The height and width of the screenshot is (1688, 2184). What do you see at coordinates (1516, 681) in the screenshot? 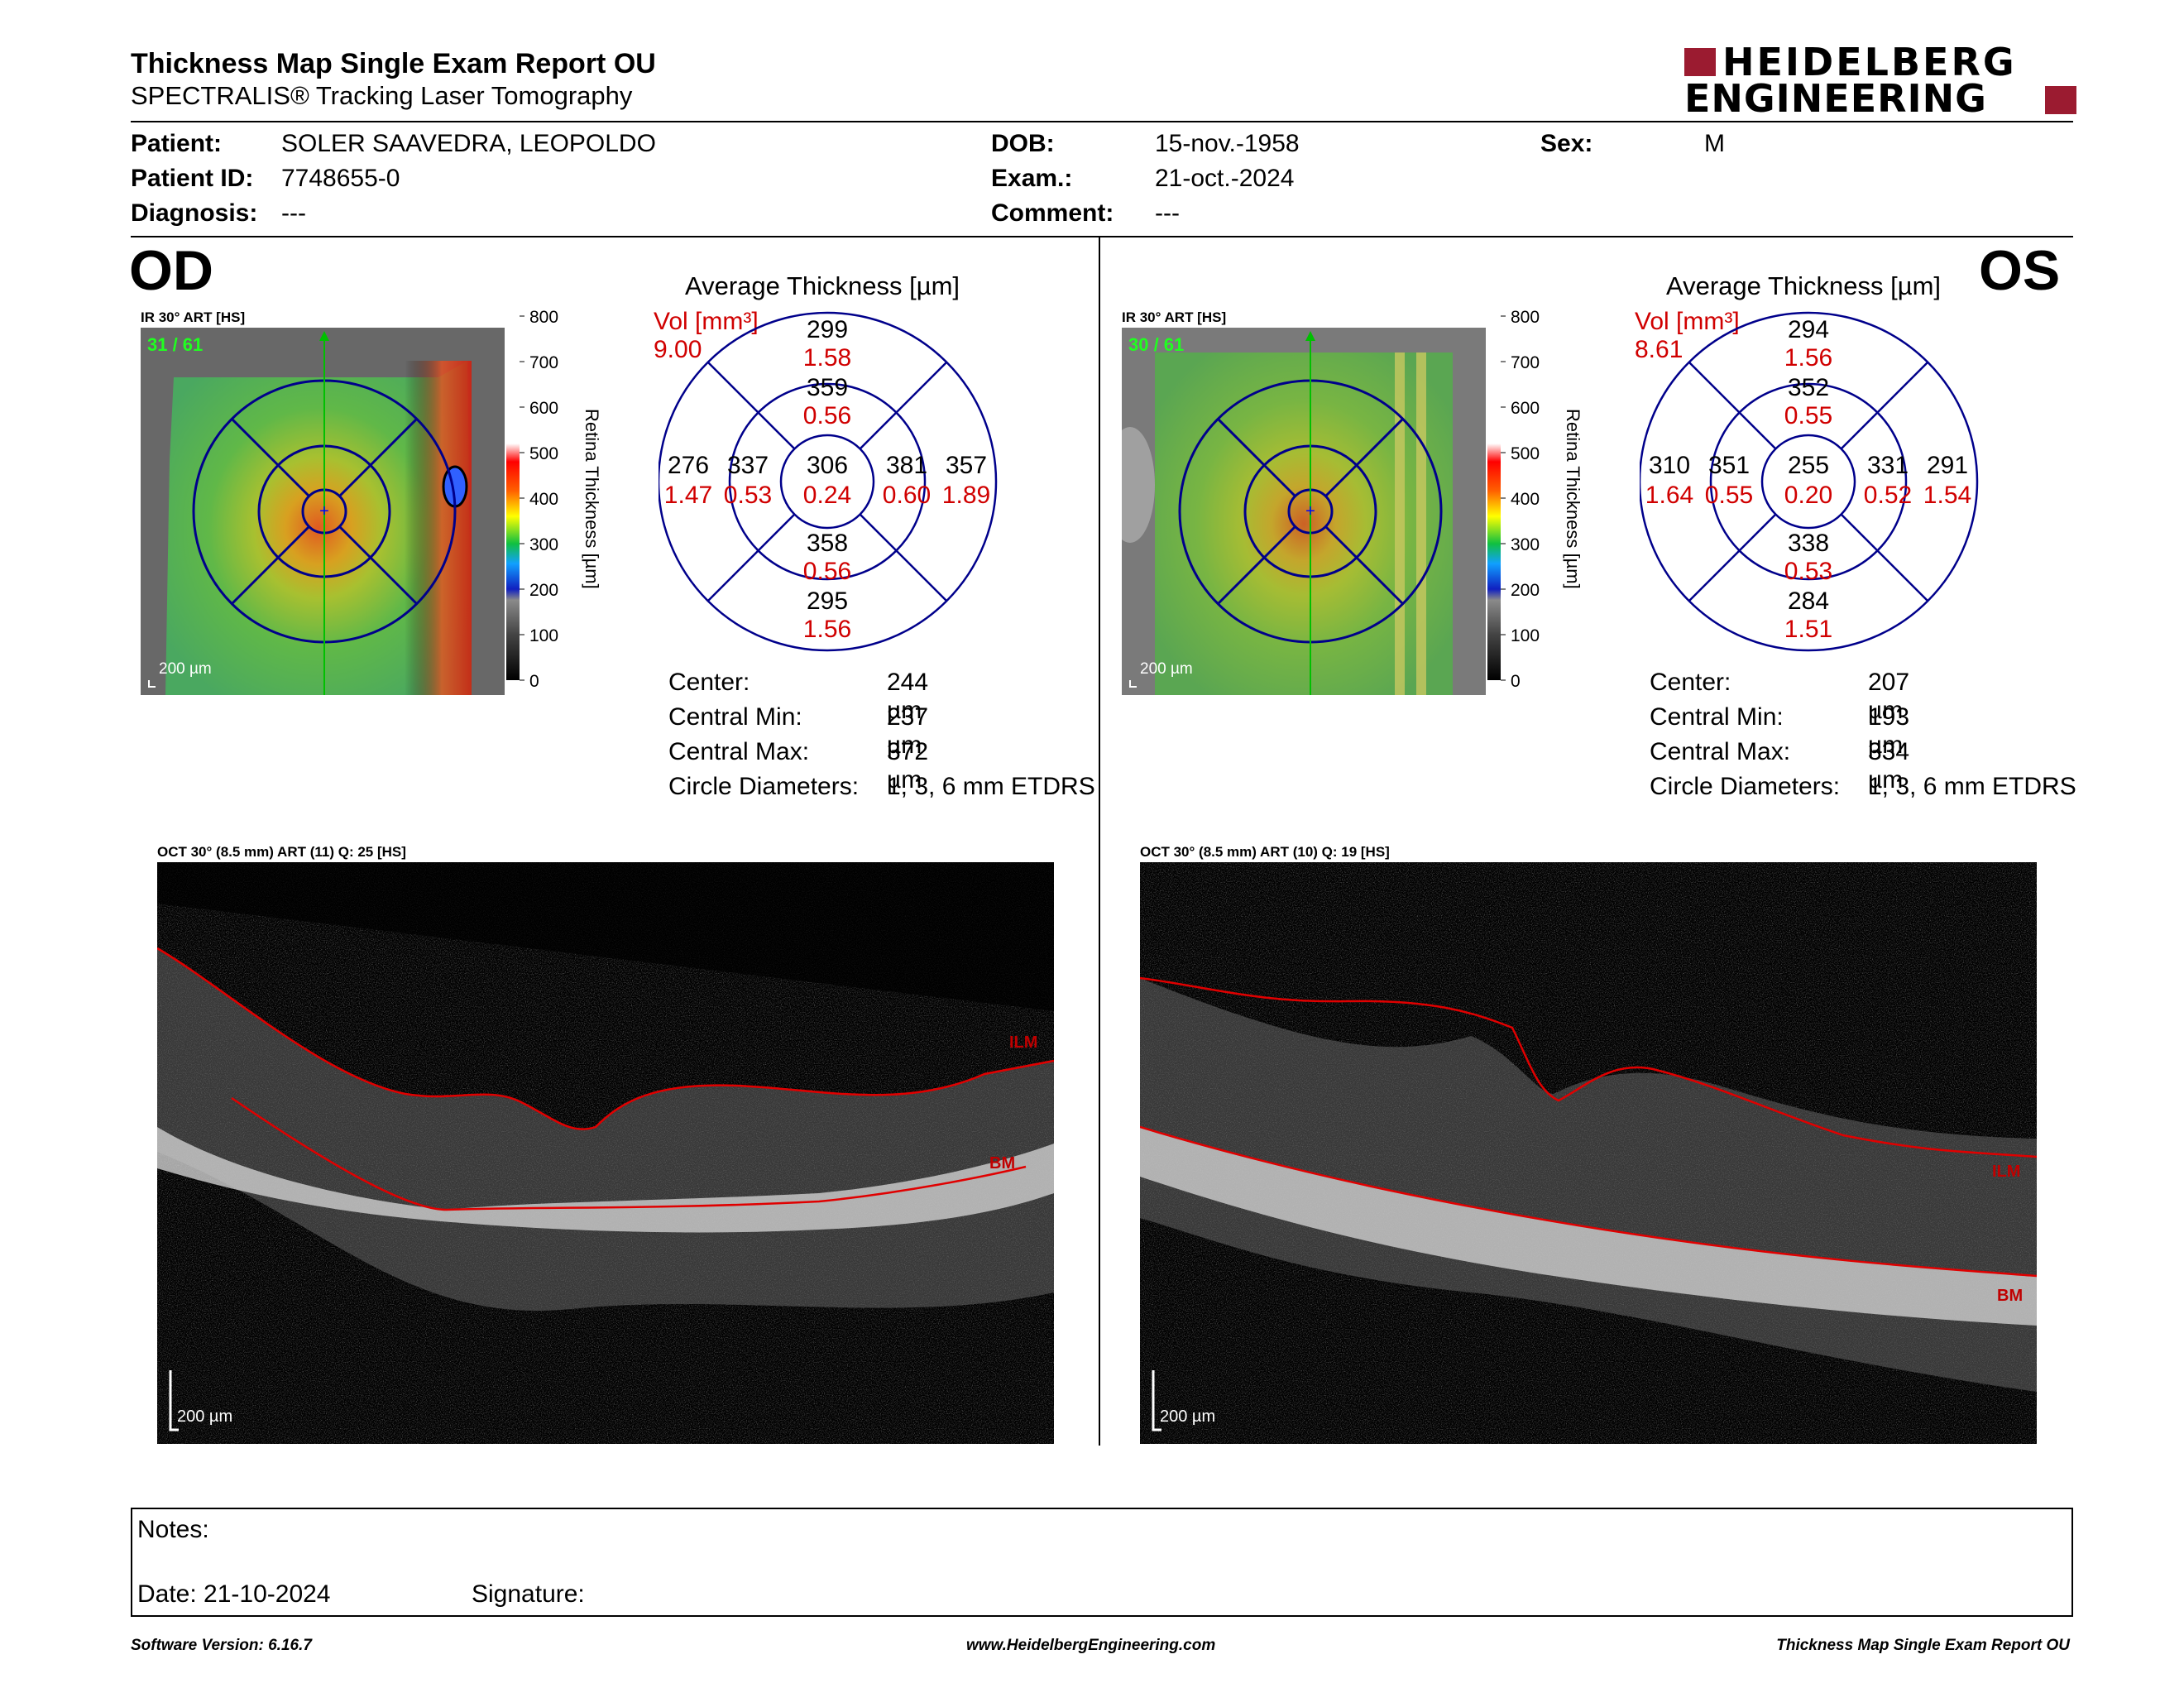
I see `scale-tick-label: 0` at bounding box center [1516, 681].